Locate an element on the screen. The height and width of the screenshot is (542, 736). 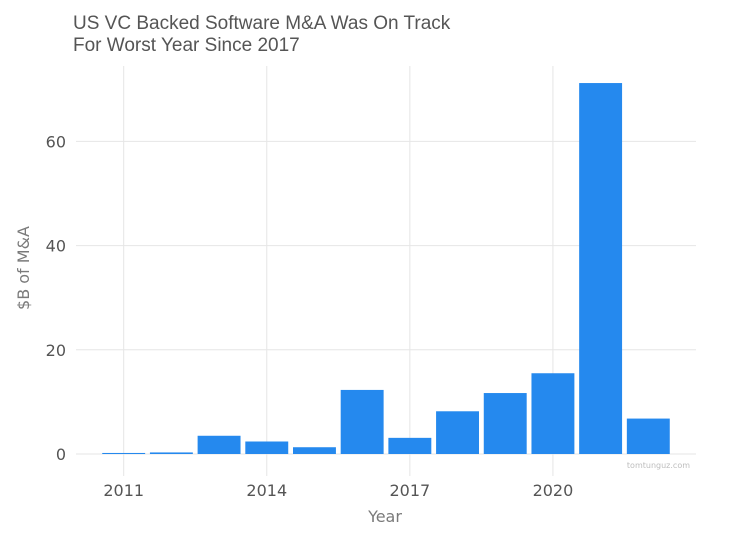
bar-2019 is located at coordinates (505, 423).